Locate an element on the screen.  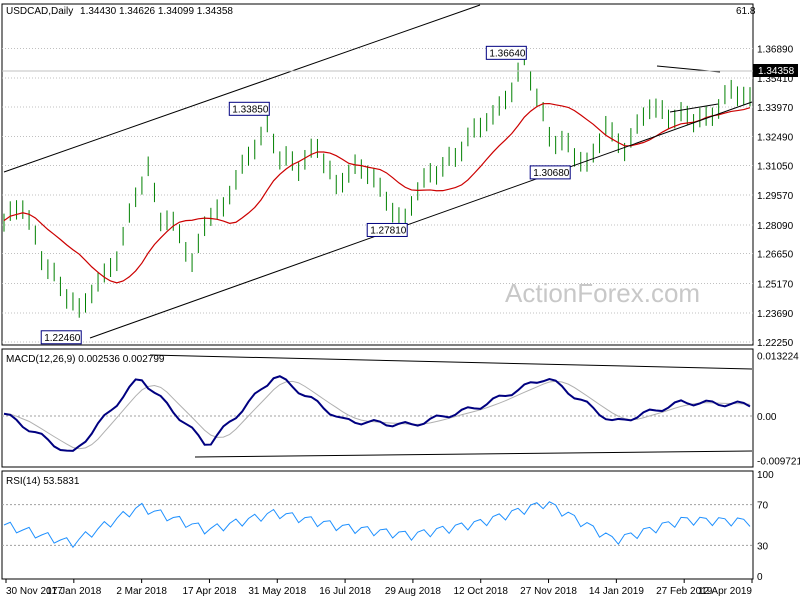
rsi-layer is located at coordinates (377, 525).